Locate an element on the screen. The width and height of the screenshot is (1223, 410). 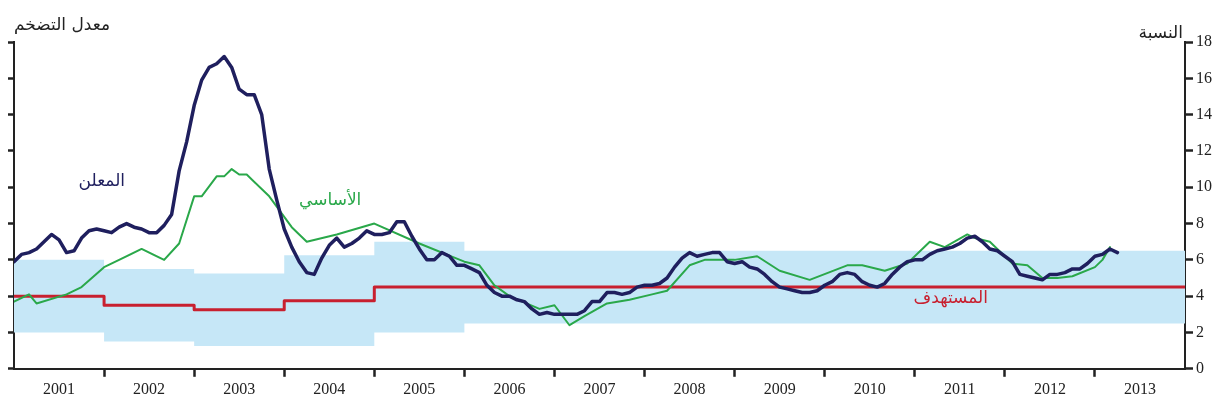
y-tick-label: 12 is located at coordinates (1204, 150).